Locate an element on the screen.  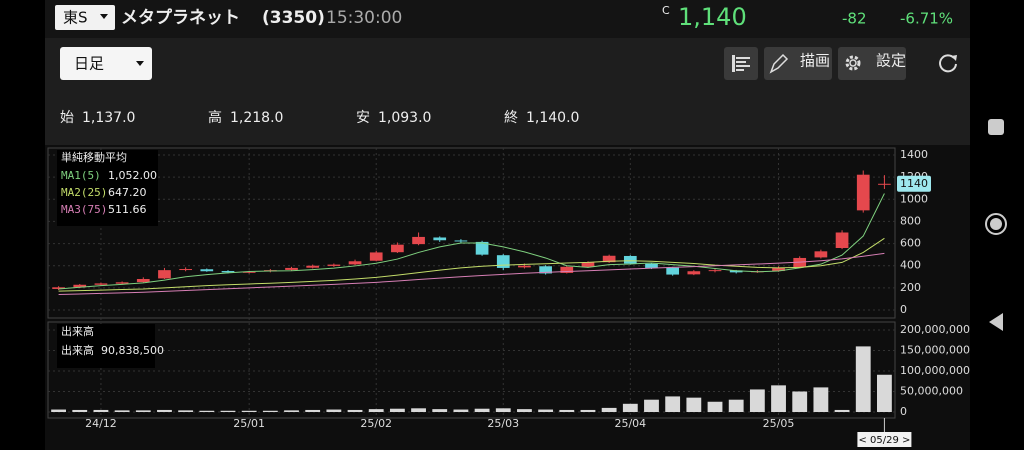
y-tick-label: 0 is located at coordinates (903, 309).